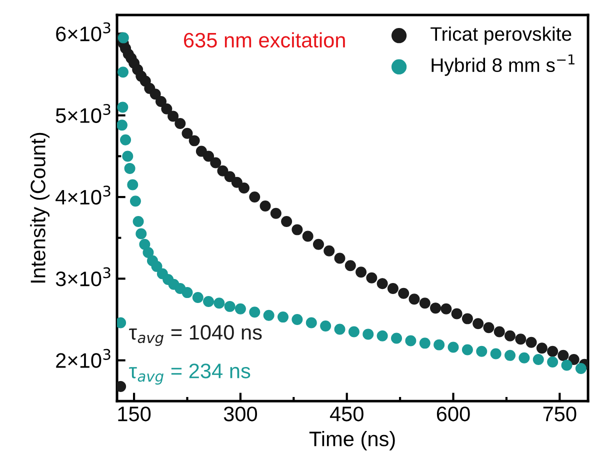 Image resolution: width=591 pixels, height=467 pixels. Describe the element at coordinates (559, 414) in the screenshot. I see `x-tick-label: 750` at that location.